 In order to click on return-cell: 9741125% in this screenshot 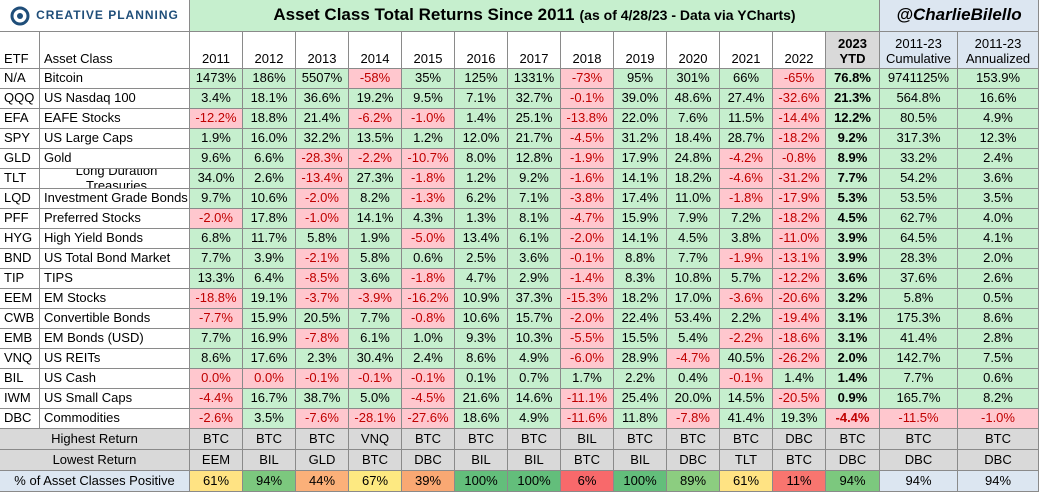, I will do `click(919, 79)`.